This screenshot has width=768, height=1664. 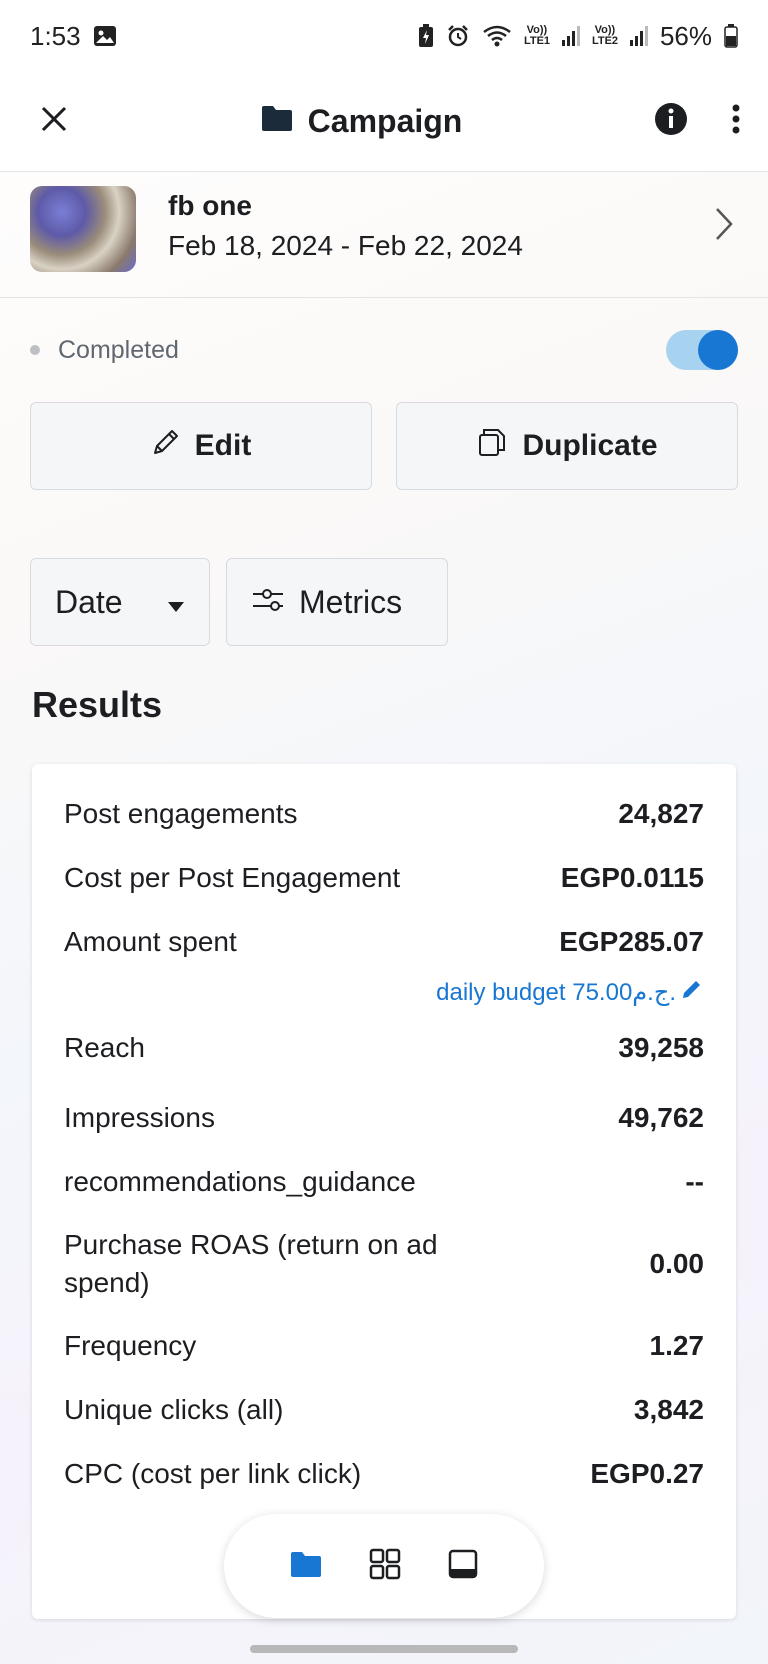 I want to click on gesture-bar, so click(x=384, y=1649).